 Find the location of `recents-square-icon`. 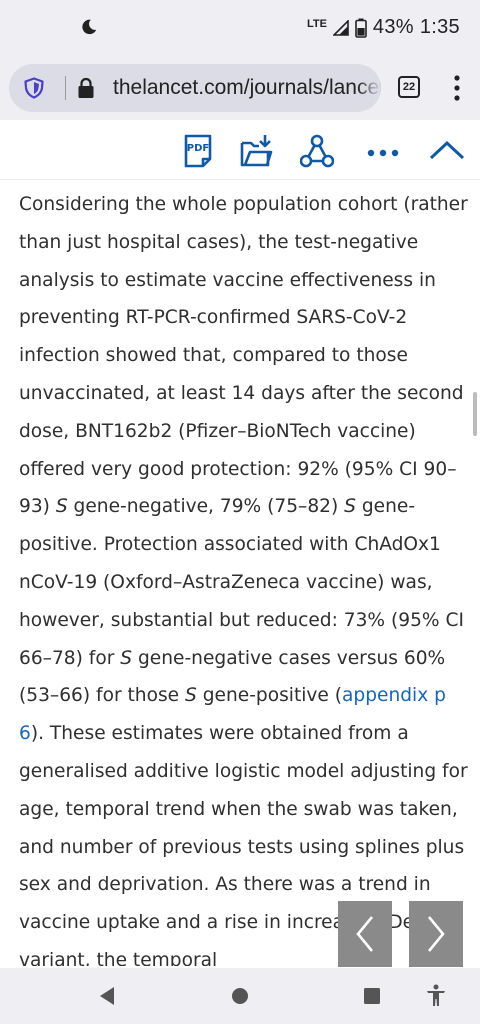

recents-square-icon is located at coordinates (372, 996).